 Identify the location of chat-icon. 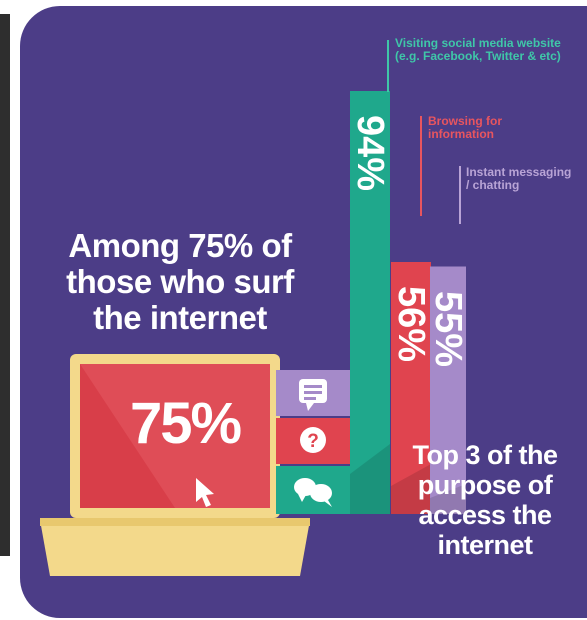
(313, 395).